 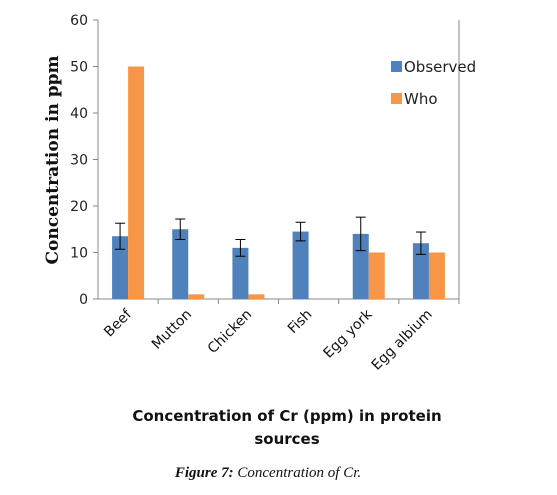 I want to click on bar-who-chicken, so click(x=256, y=296).